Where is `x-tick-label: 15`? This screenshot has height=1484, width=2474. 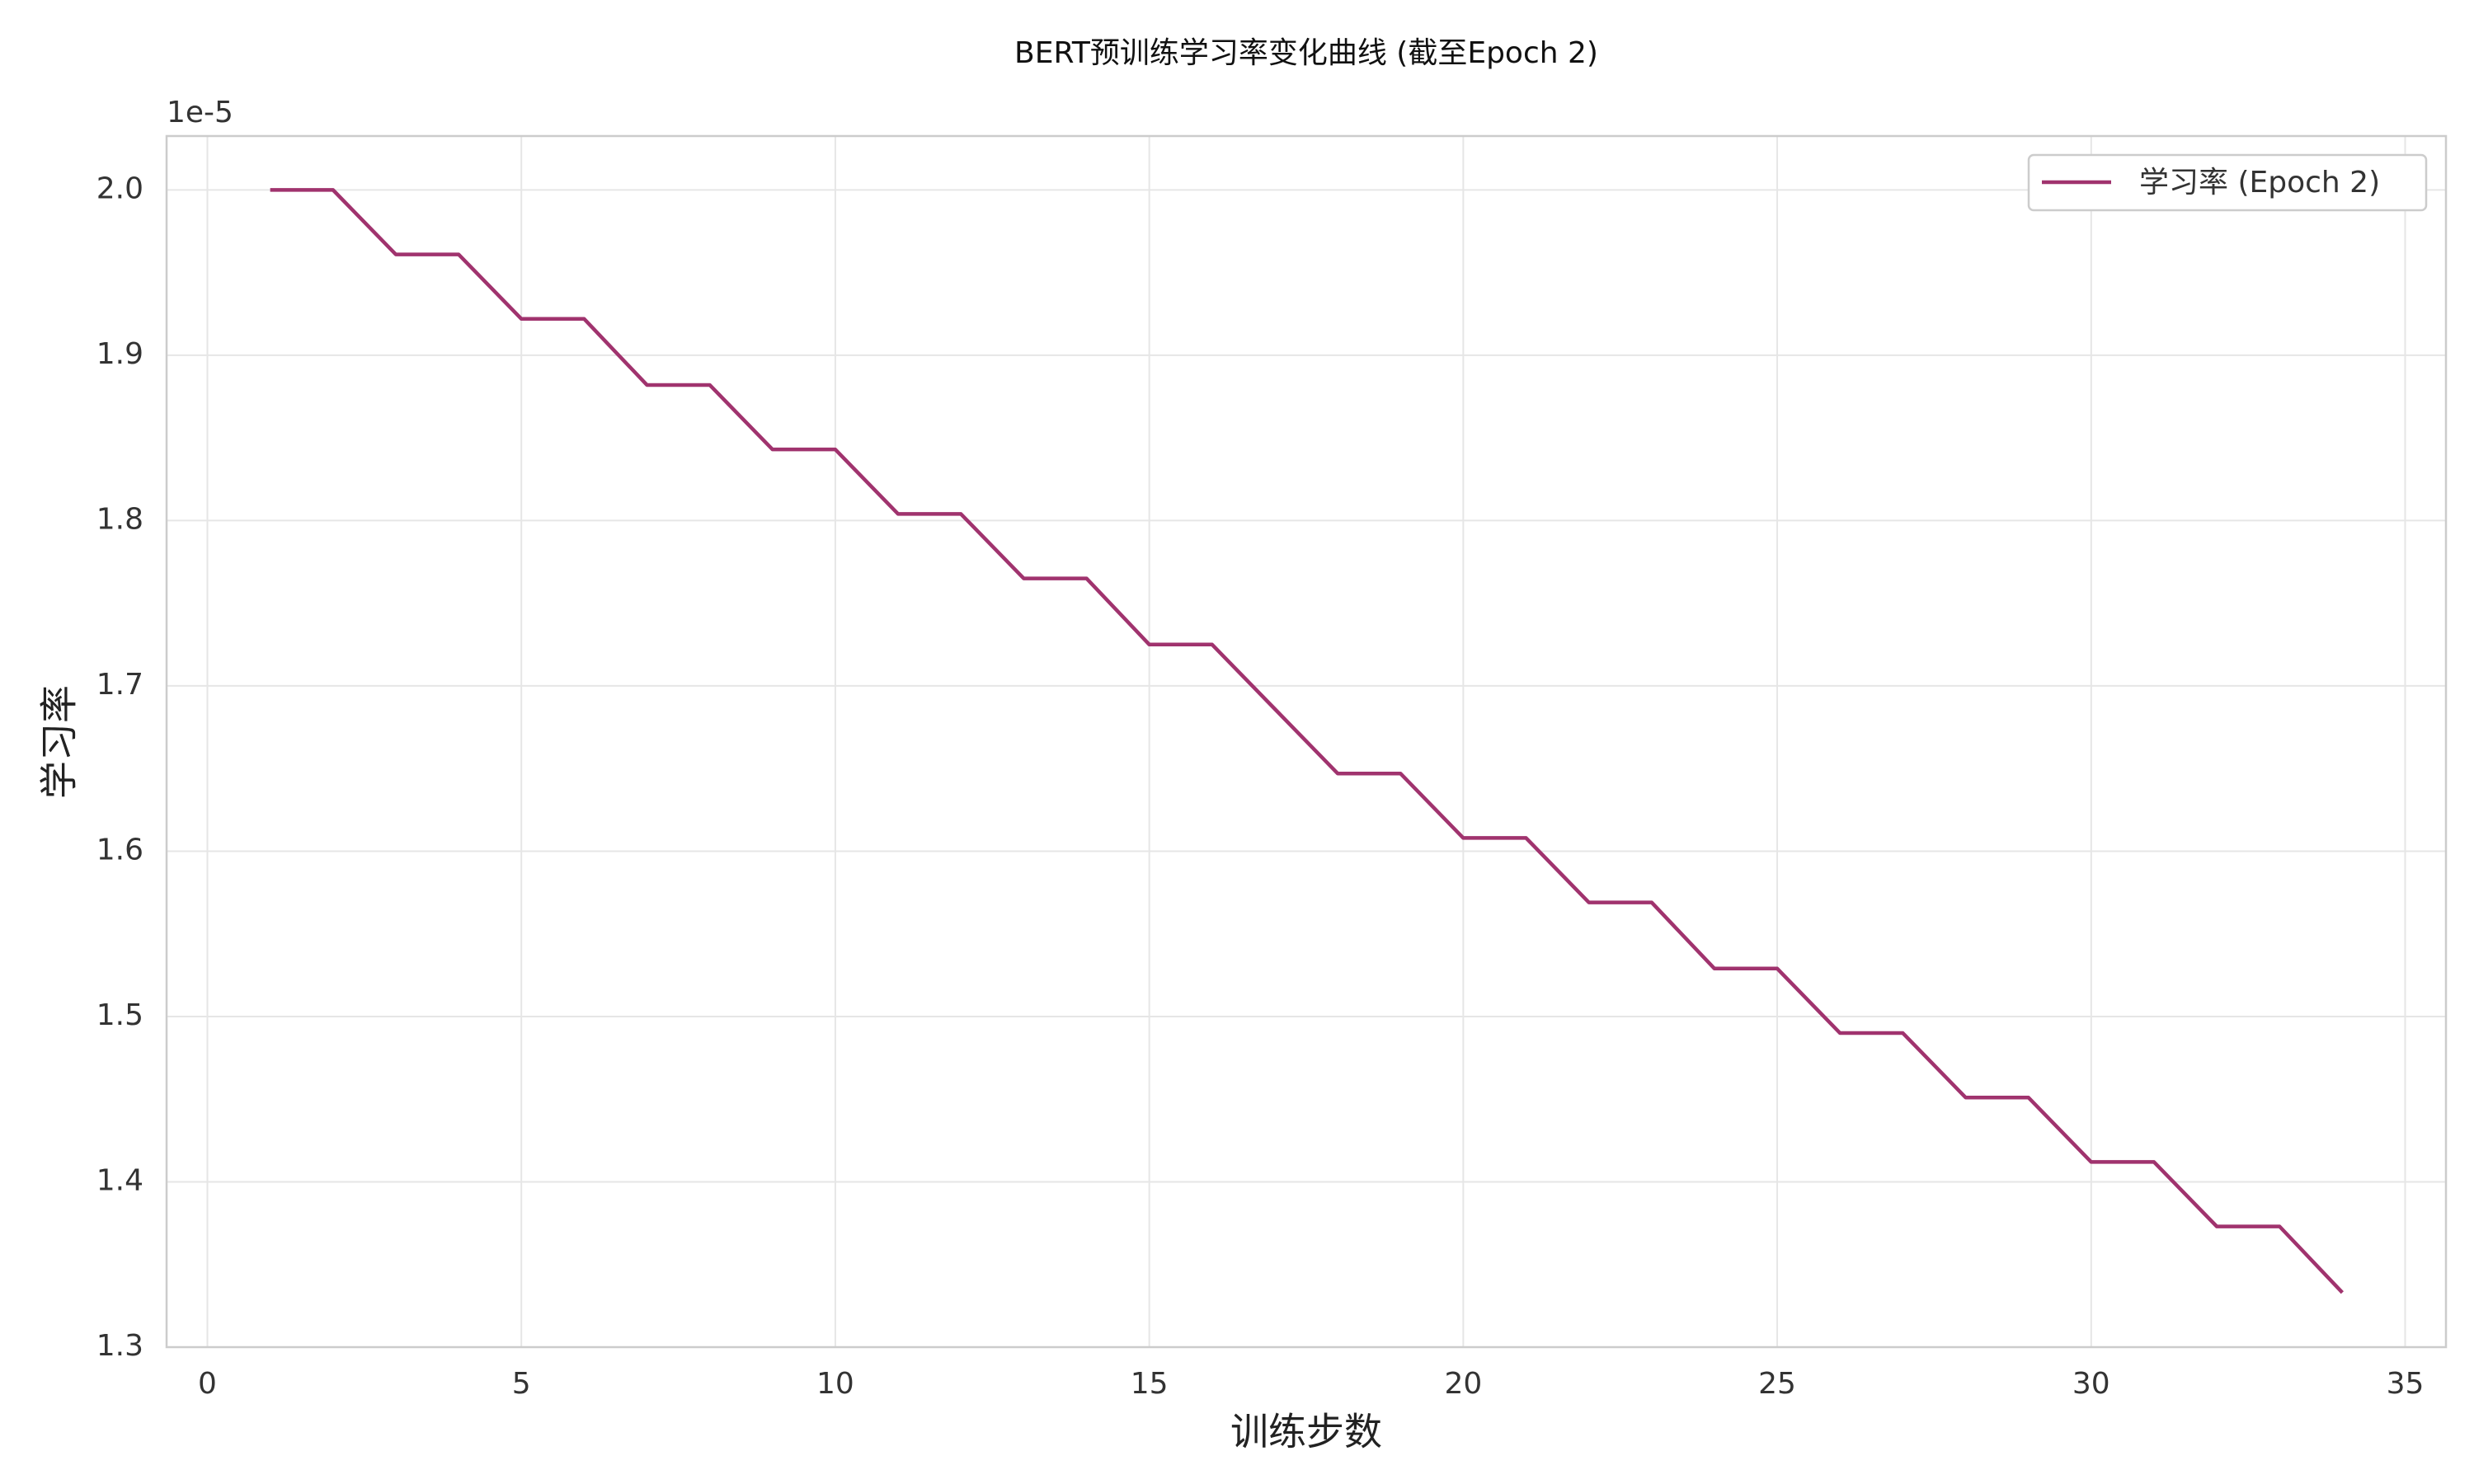
x-tick-label: 15 is located at coordinates (1150, 1384).